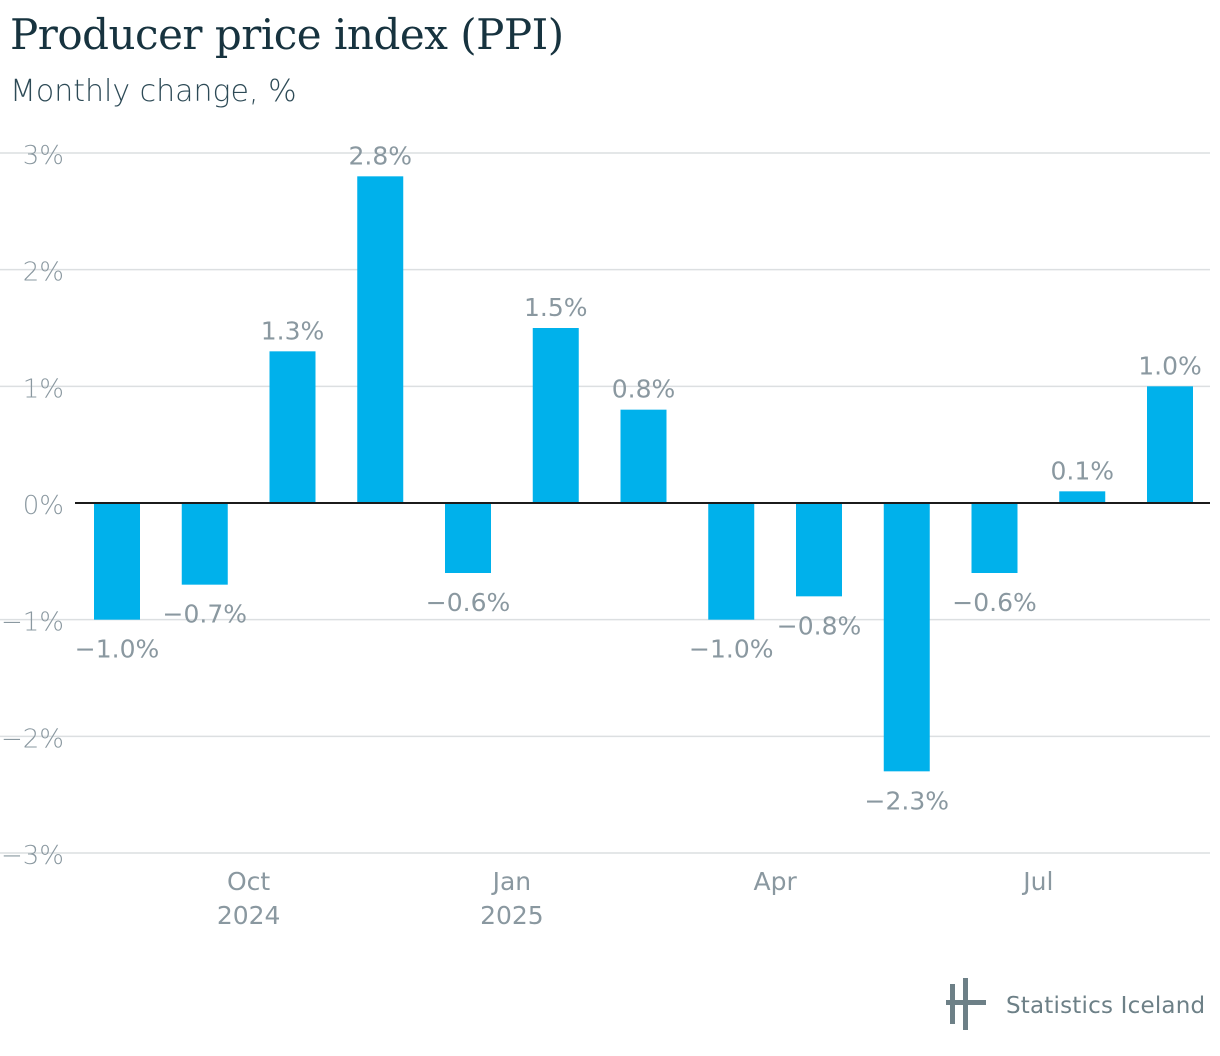 This screenshot has height=1056, width=1220. I want to click on data-label: −0.7%, so click(205, 614).